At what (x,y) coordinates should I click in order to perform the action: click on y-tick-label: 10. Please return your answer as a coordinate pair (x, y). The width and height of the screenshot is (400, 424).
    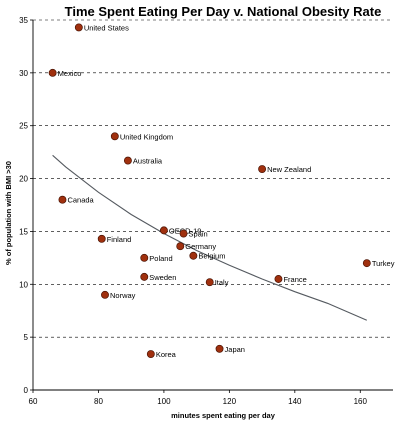
    Looking at the image, I should click on (23, 284).